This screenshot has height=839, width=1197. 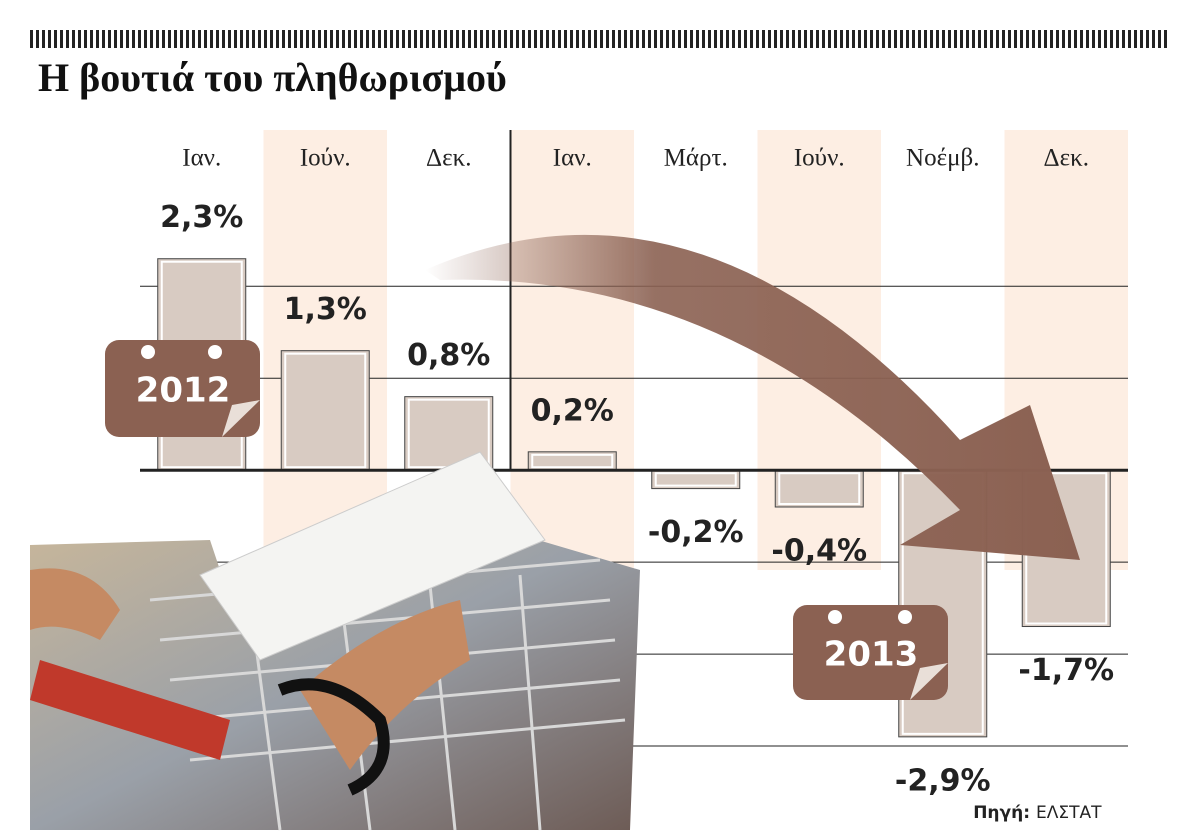 I want to click on x-tick-label: Μάρτ., so click(x=696, y=158).